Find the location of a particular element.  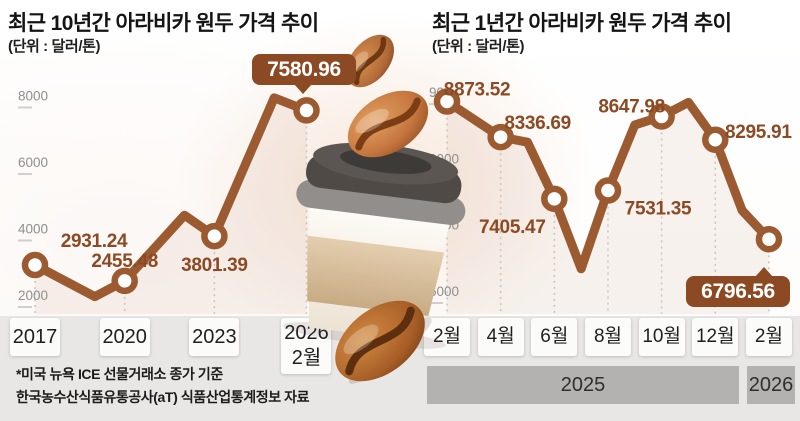

x-axis-tick-text: 12월 is located at coordinates (715, 337).